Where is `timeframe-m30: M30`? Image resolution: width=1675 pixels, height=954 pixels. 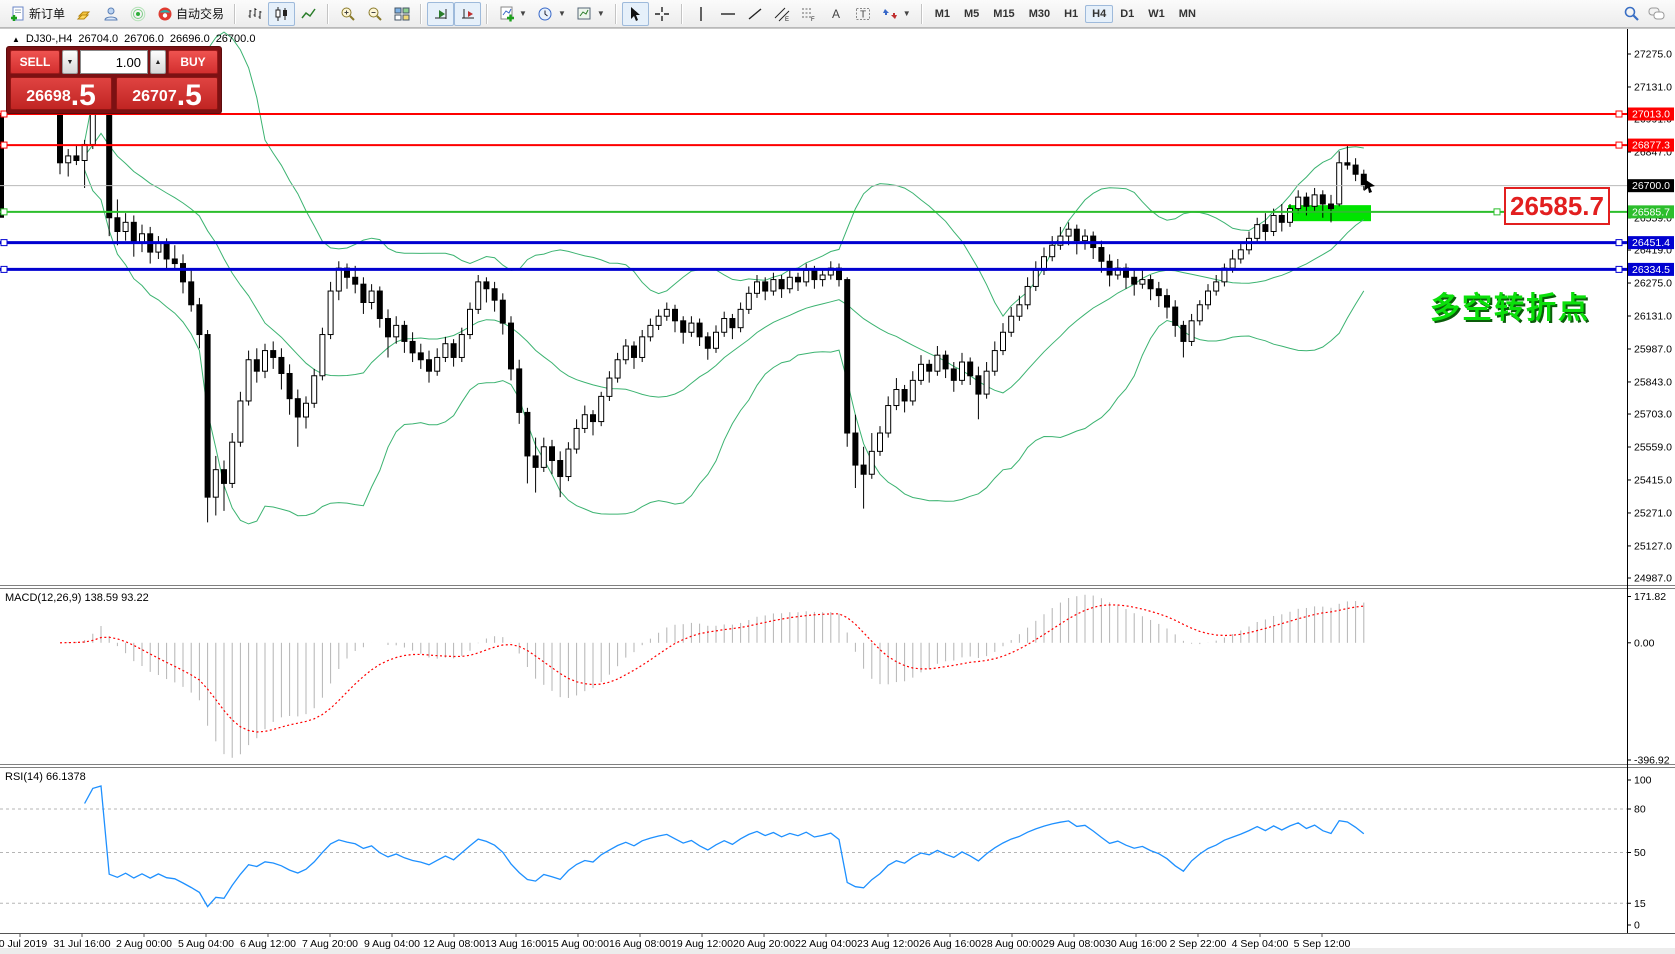
timeframe-m30: M30 is located at coordinates (1039, 13).